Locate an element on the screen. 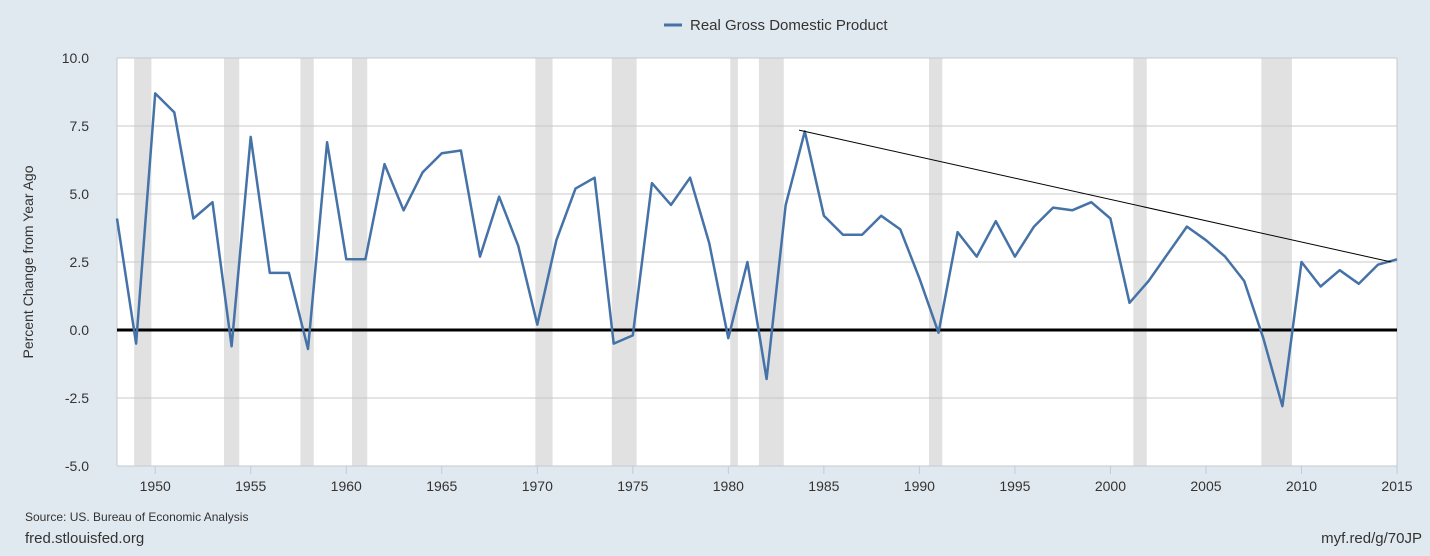  x-tick-label: 2015 is located at coordinates (1396, 486).